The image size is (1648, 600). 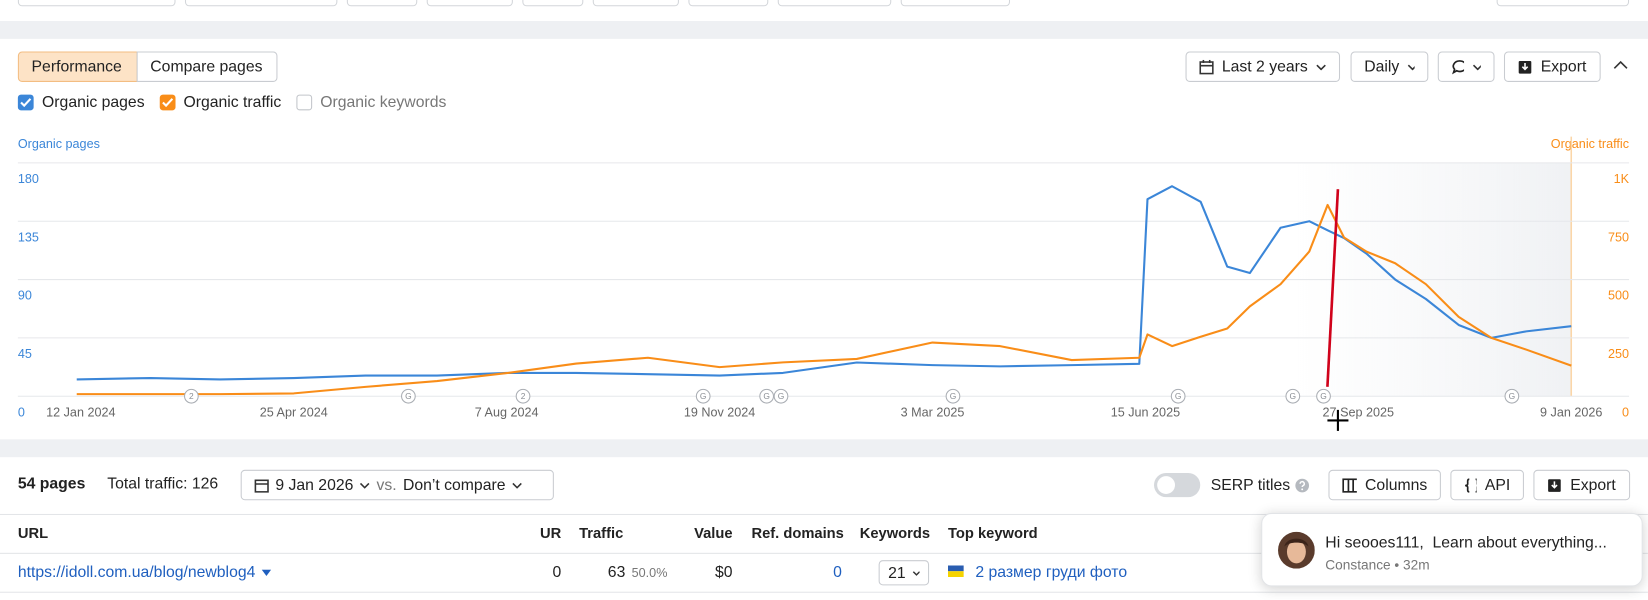 What do you see at coordinates (220, 102) in the screenshot?
I see `legend-item: Organic traffic` at bounding box center [220, 102].